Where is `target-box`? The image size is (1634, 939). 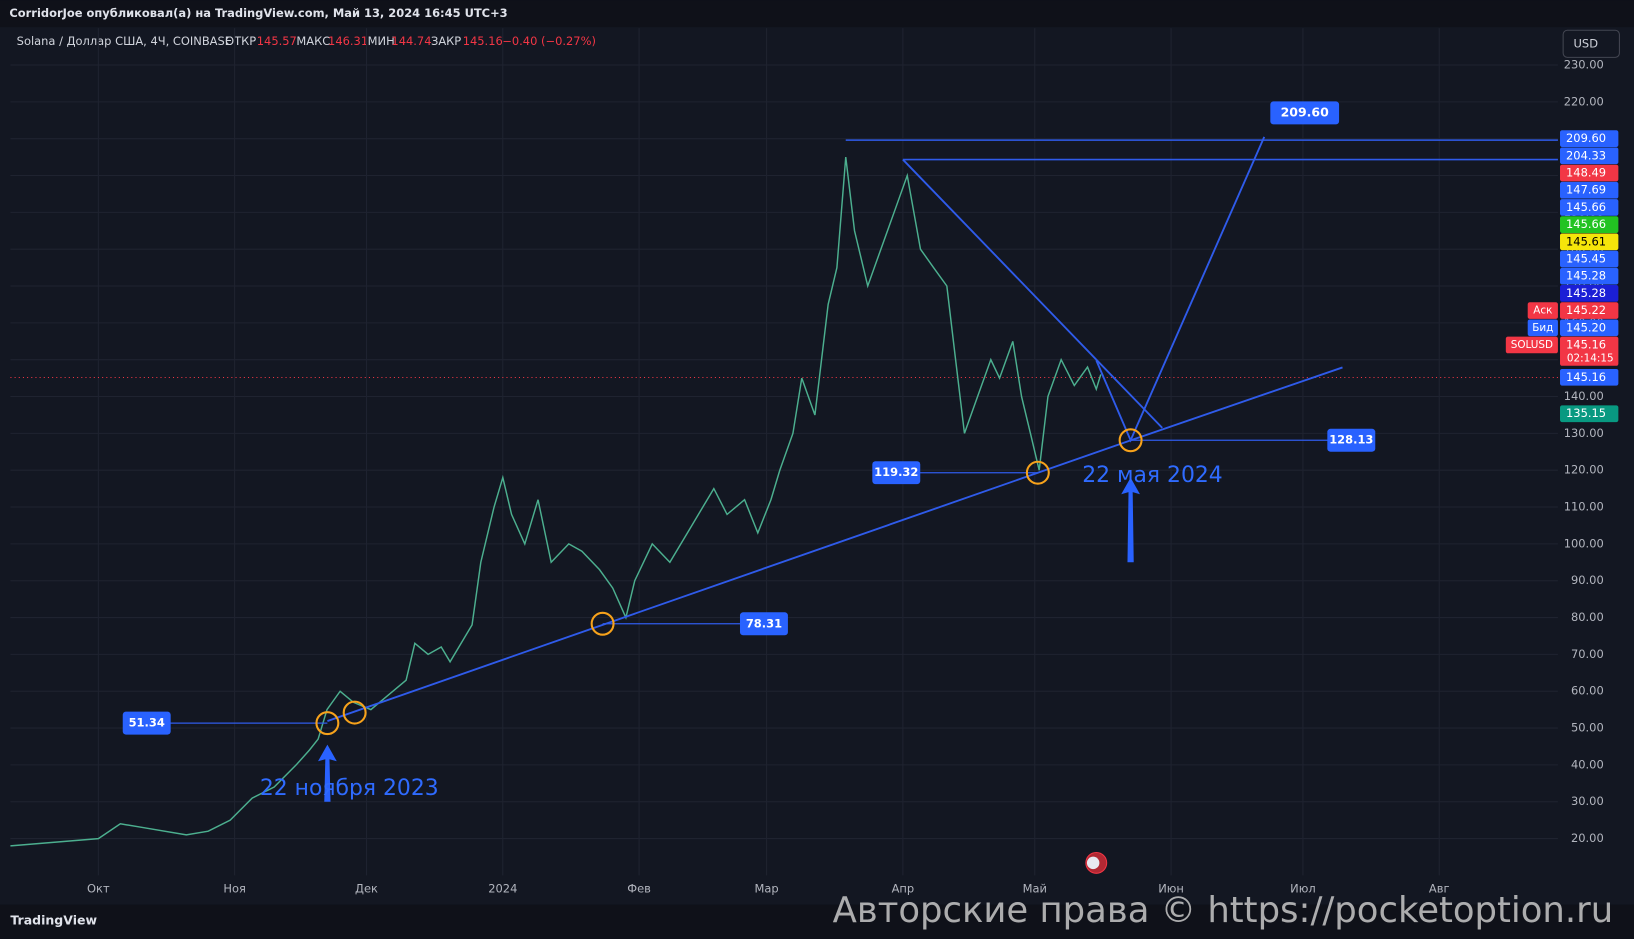
target-box is located at coordinates (1305, 113).